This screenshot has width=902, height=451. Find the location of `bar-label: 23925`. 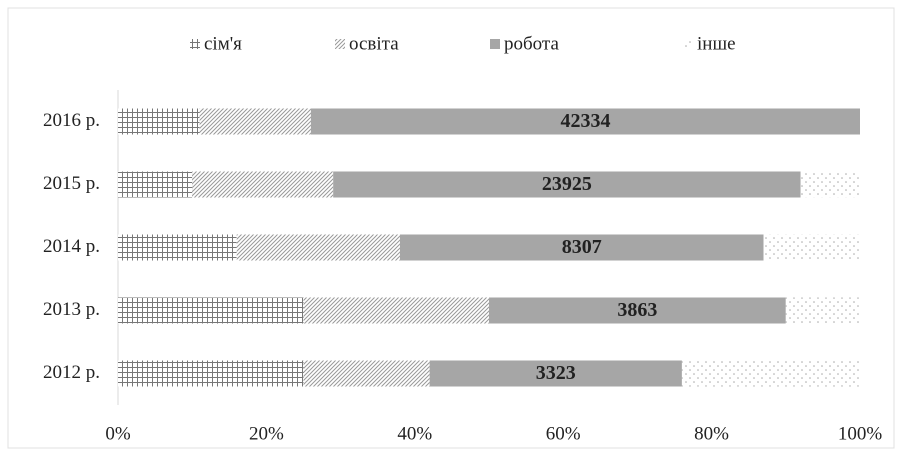

bar-label: 23925 is located at coordinates (567, 184).